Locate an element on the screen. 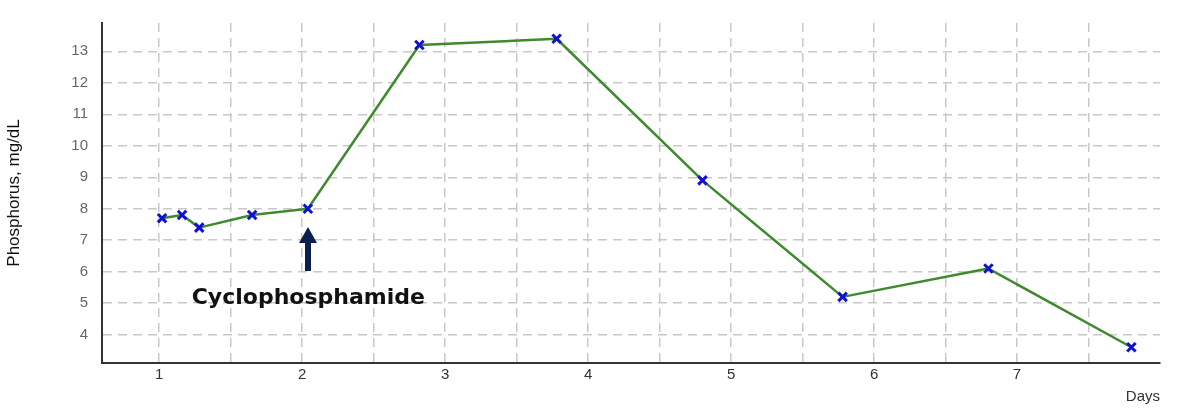 This screenshot has height=410, width=1181. x-tick-label: 5 is located at coordinates (731, 374).